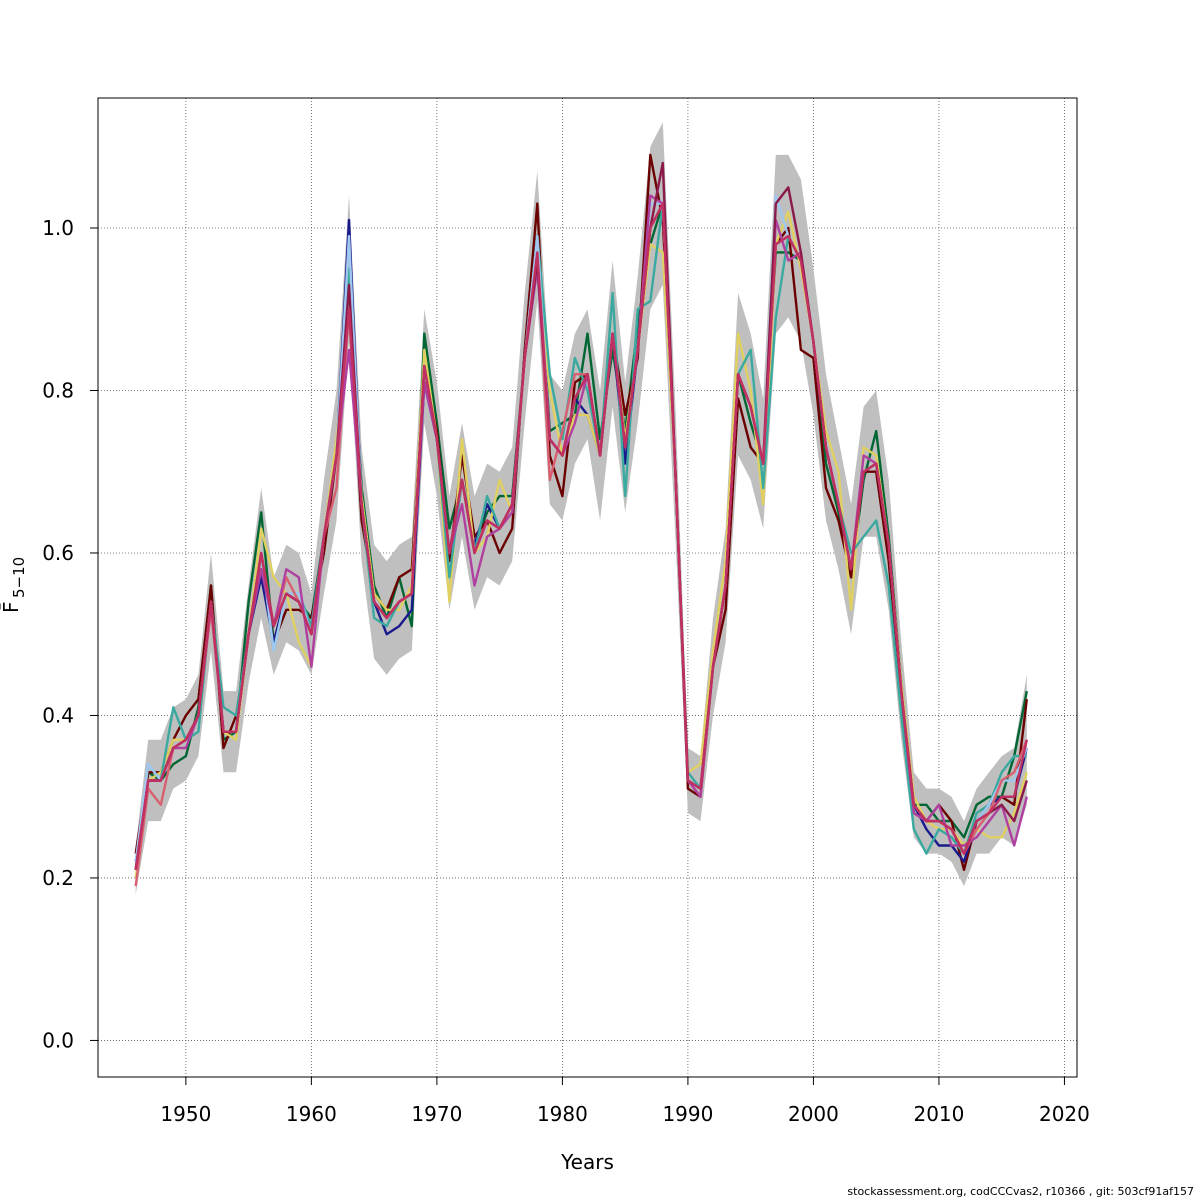  Describe the element at coordinates (185, 1114) in the screenshot. I see `x-tick-label: 1950` at that location.